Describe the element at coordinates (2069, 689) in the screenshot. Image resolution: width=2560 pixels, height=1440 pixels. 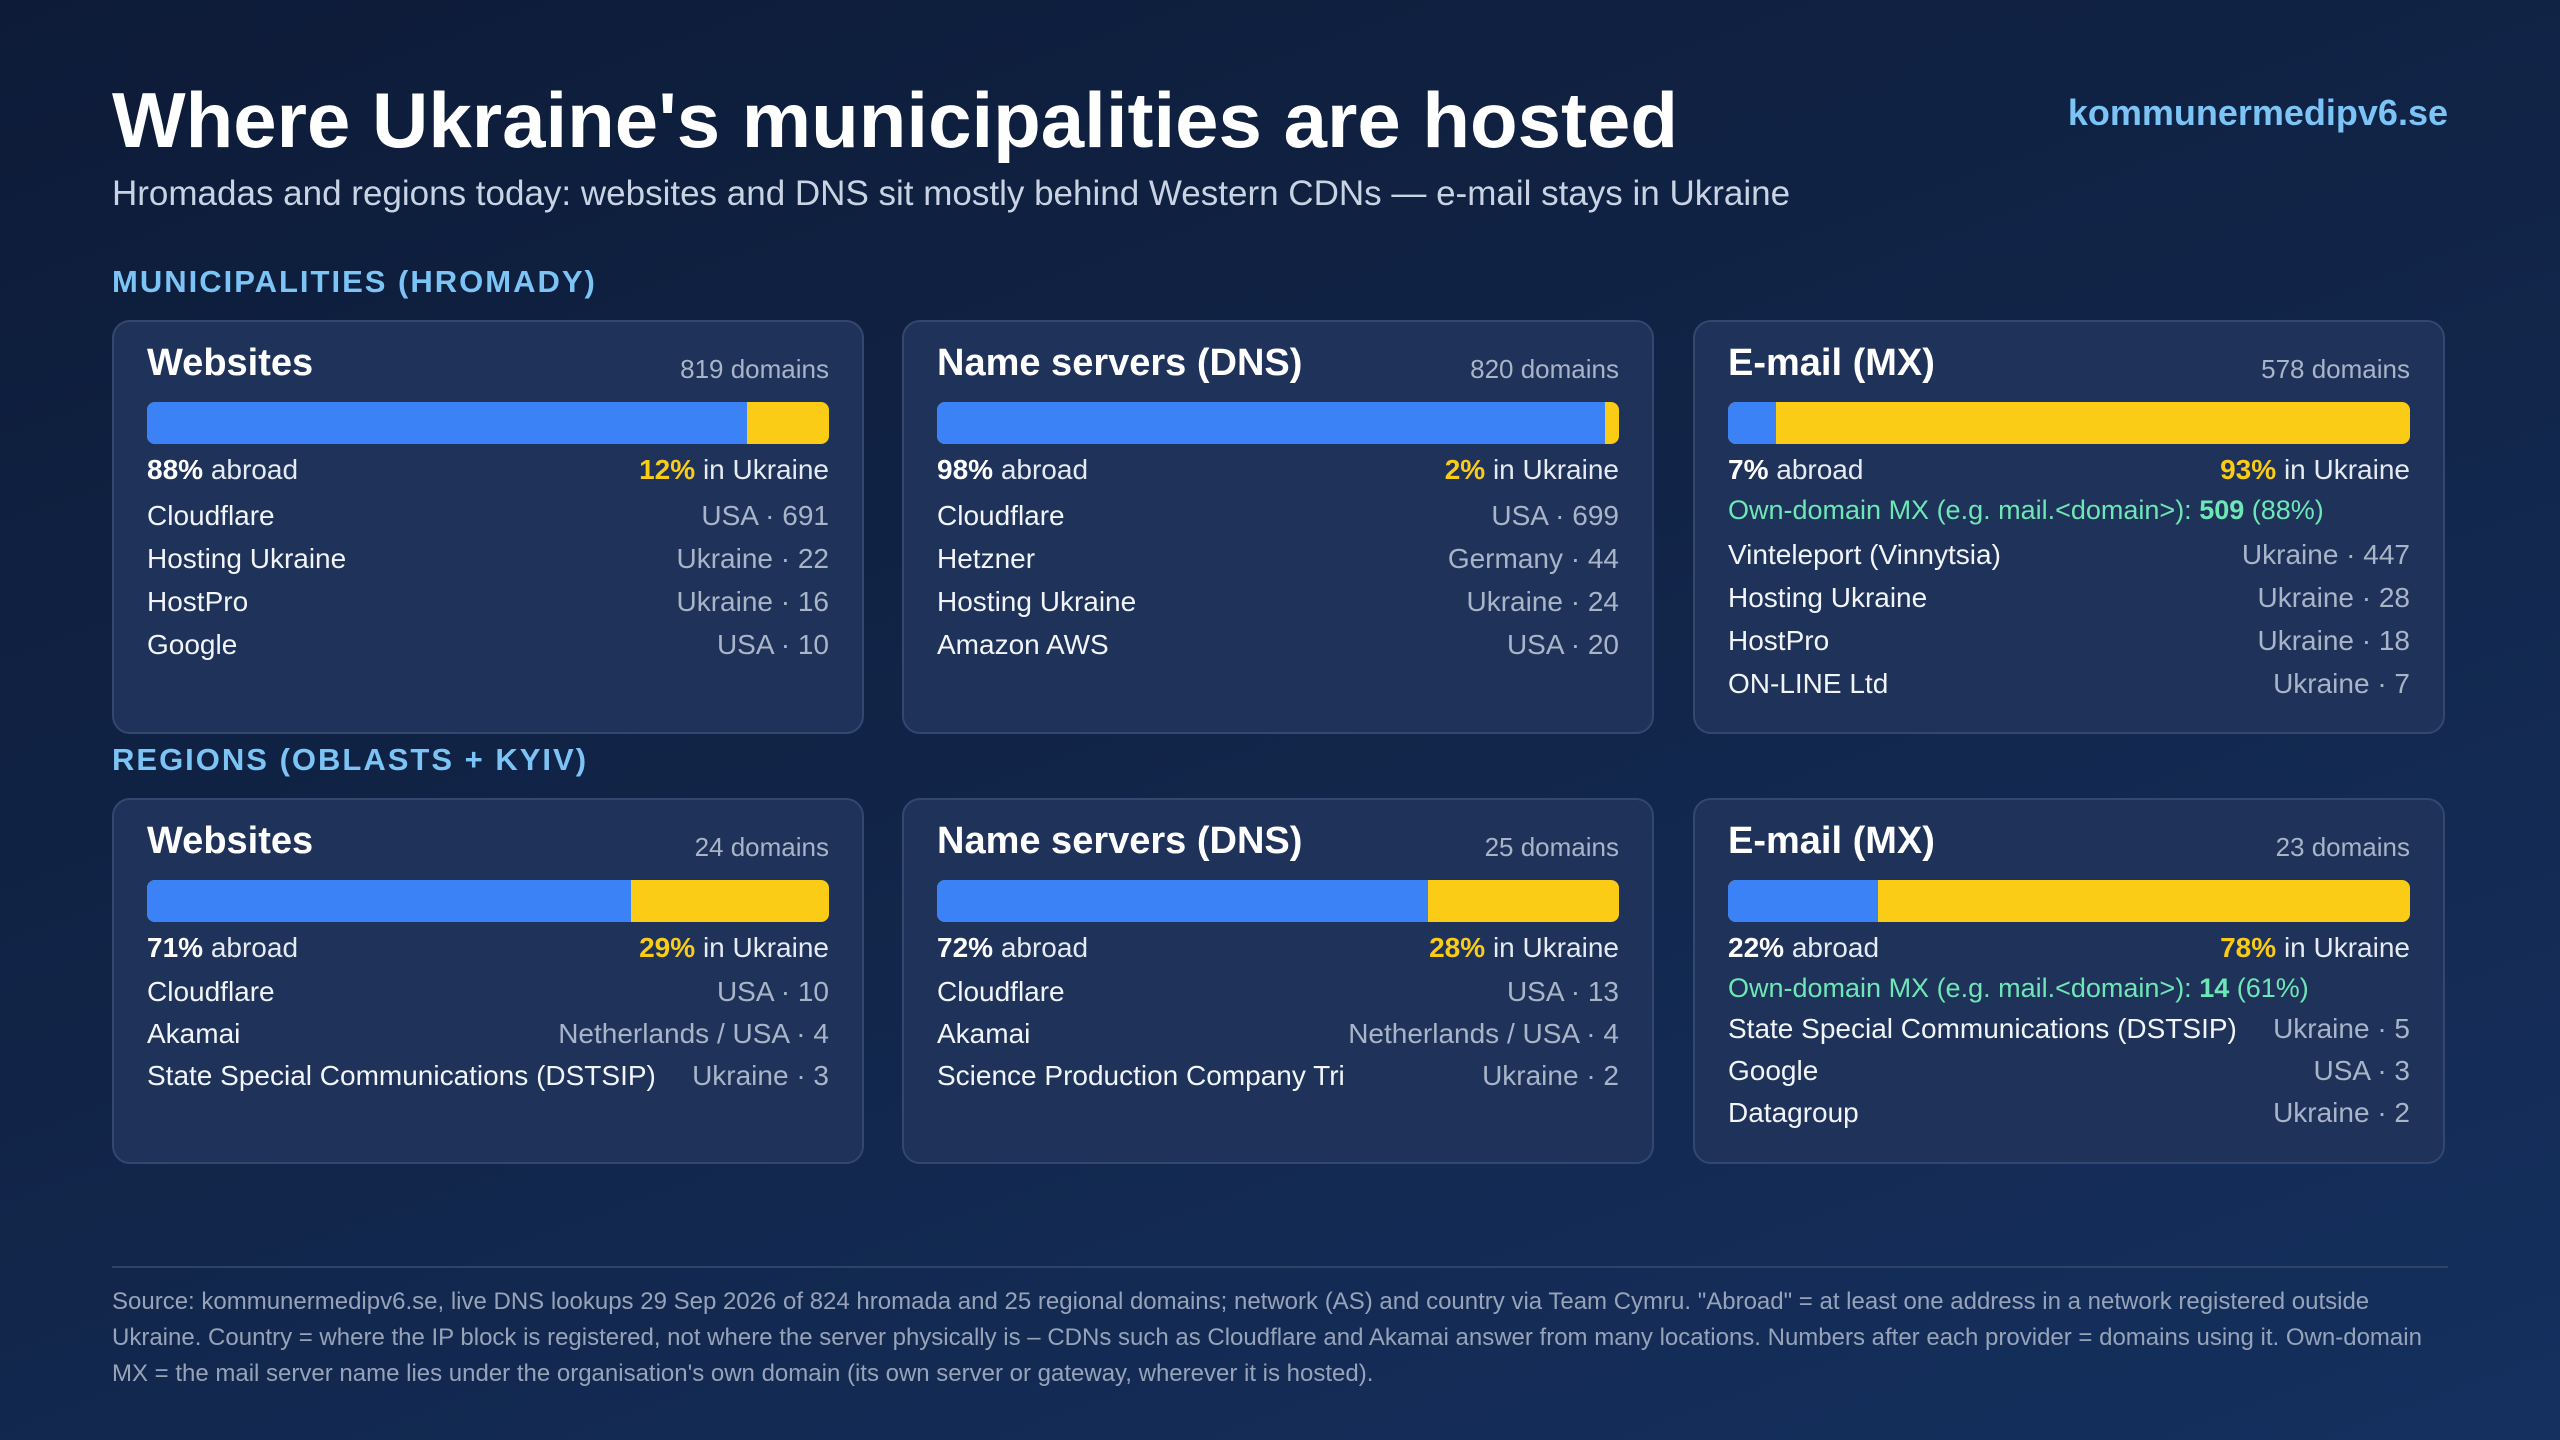
I see `provider-row: ON-LINE Ltd Ukraine · 7` at that location.